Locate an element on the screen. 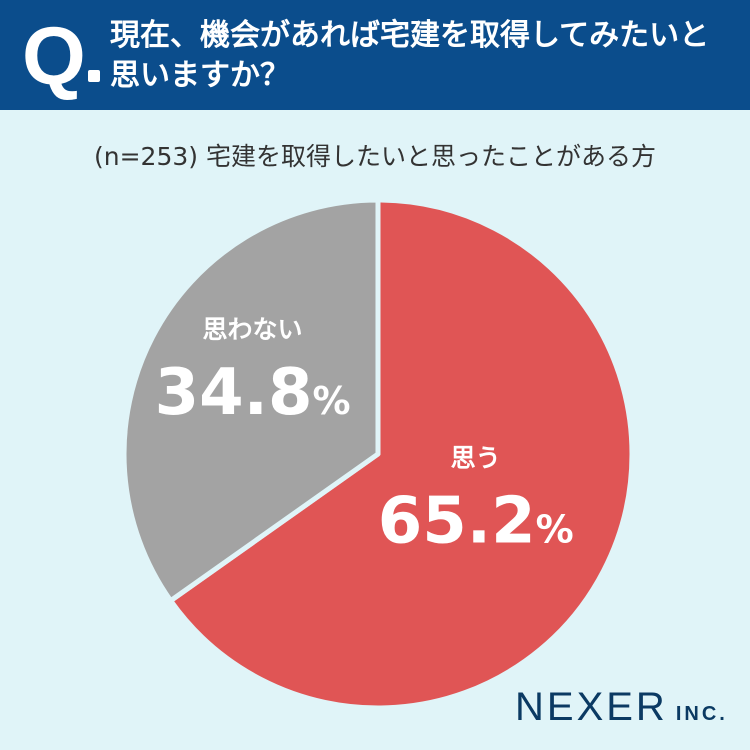 The width and height of the screenshot is (750, 750). logo-sub-text: INC. is located at coordinates (701, 714).